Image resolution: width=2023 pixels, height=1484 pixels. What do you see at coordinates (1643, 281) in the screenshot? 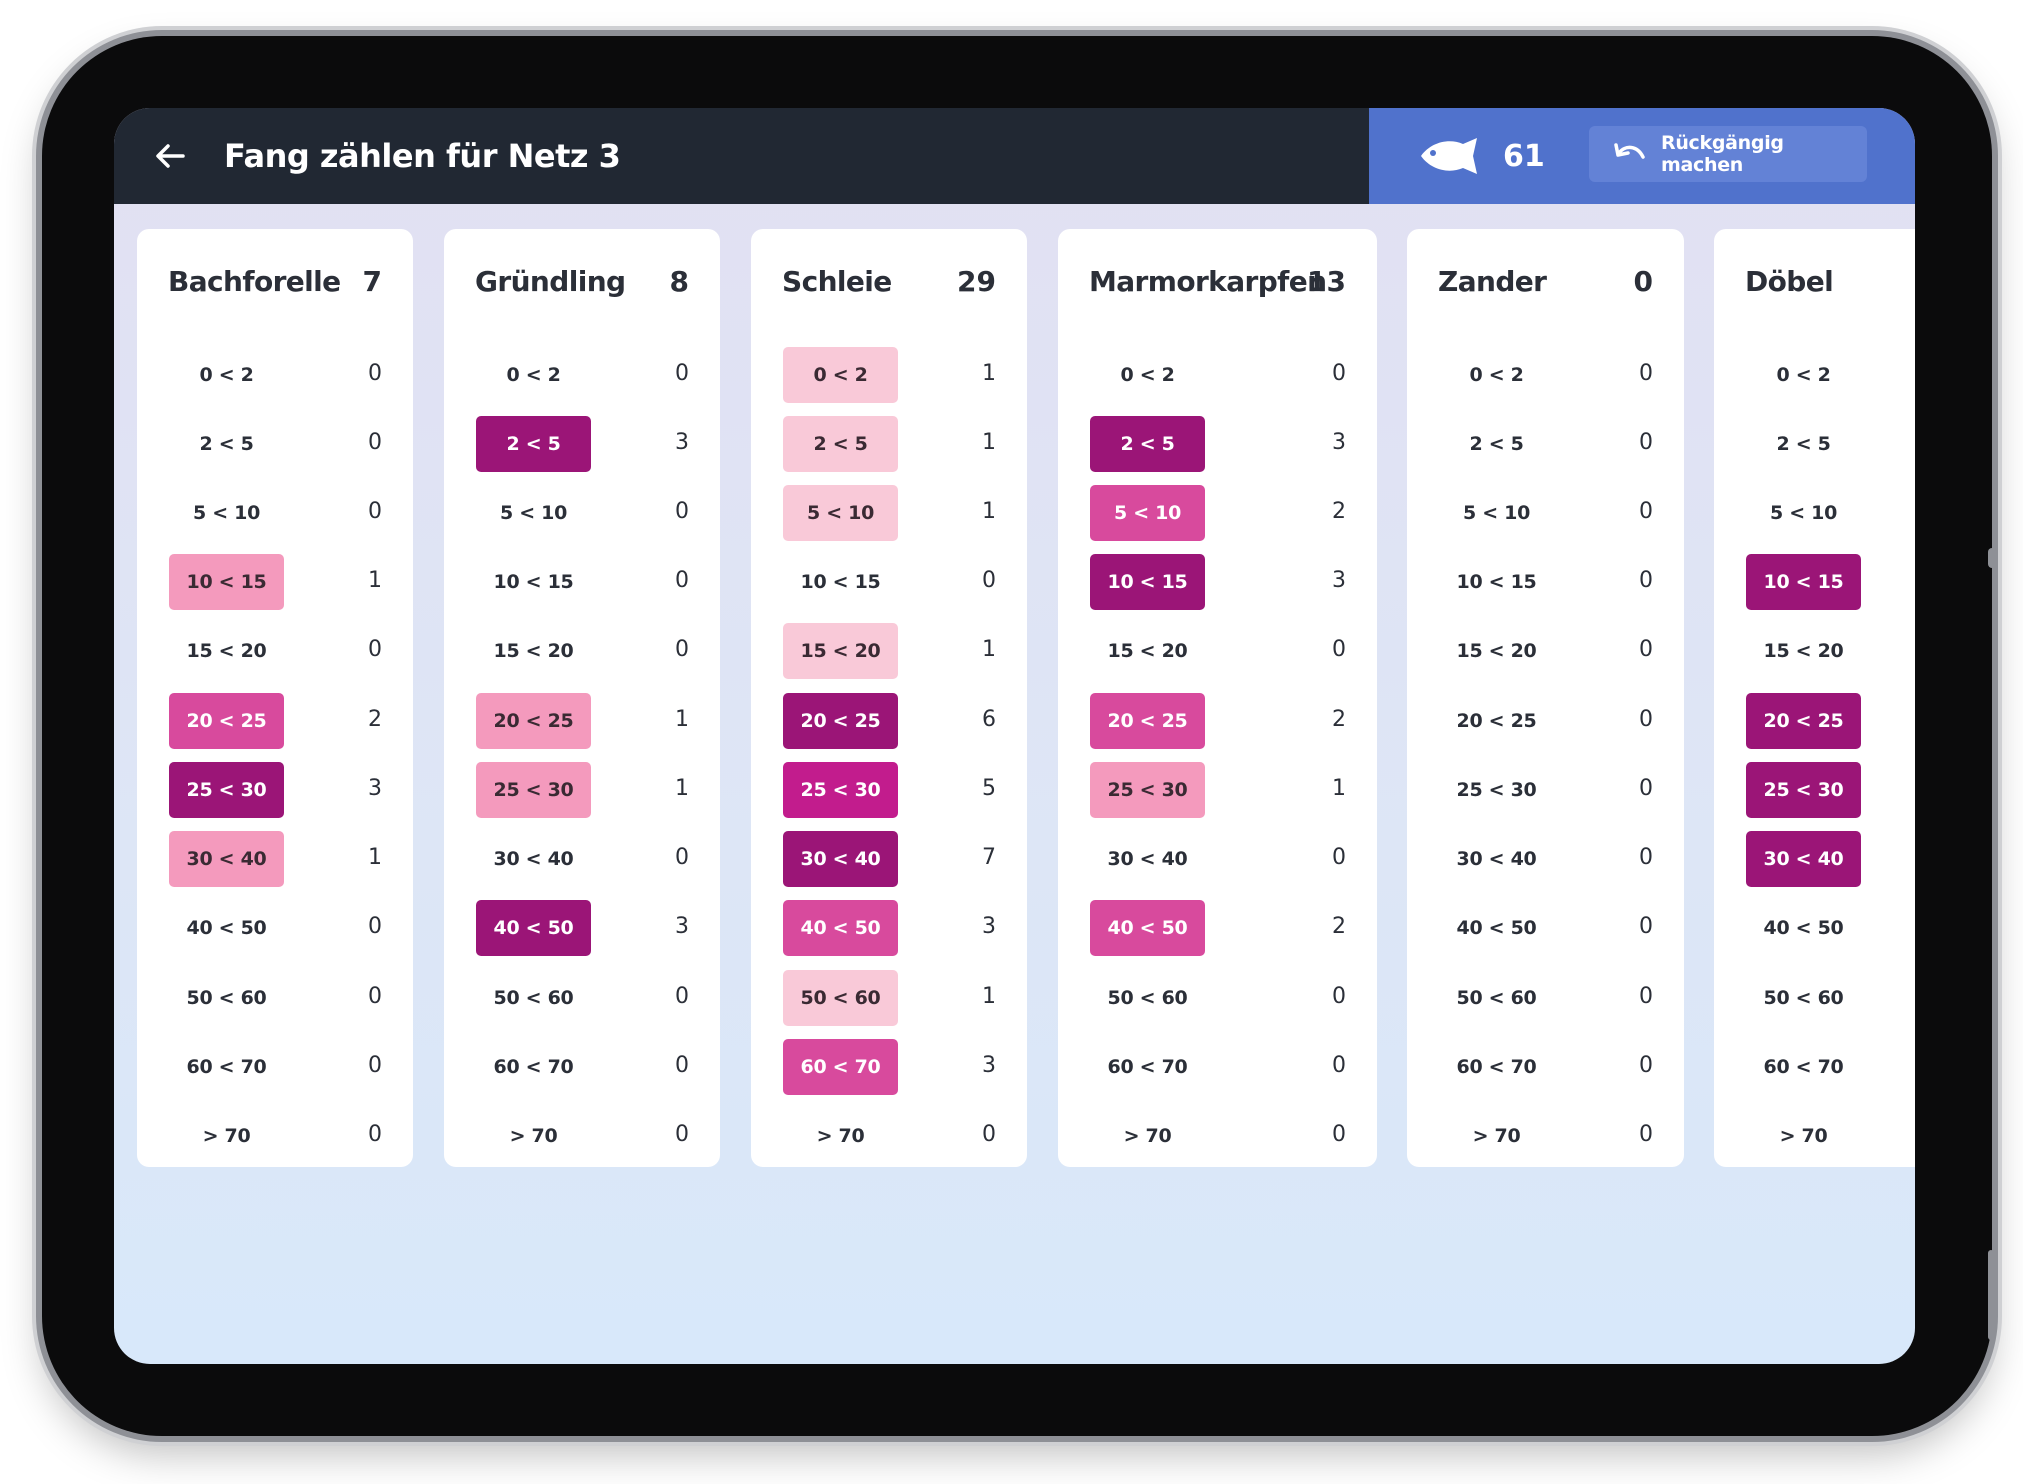
I see `species-total: 0` at bounding box center [1643, 281].